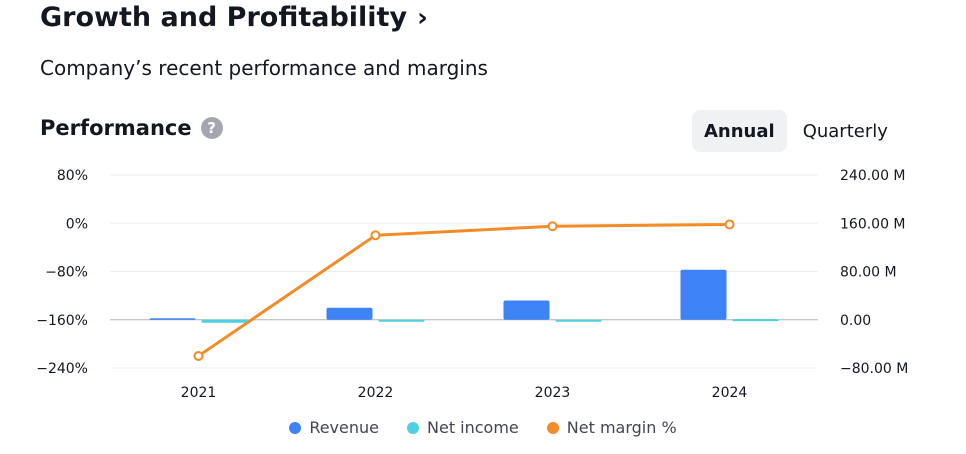 The height and width of the screenshot is (454, 966). What do you see at coordinates (62, 369) in the screenshot?
I see `left-axis-tick: −240%` at bounding box center [62, 369].